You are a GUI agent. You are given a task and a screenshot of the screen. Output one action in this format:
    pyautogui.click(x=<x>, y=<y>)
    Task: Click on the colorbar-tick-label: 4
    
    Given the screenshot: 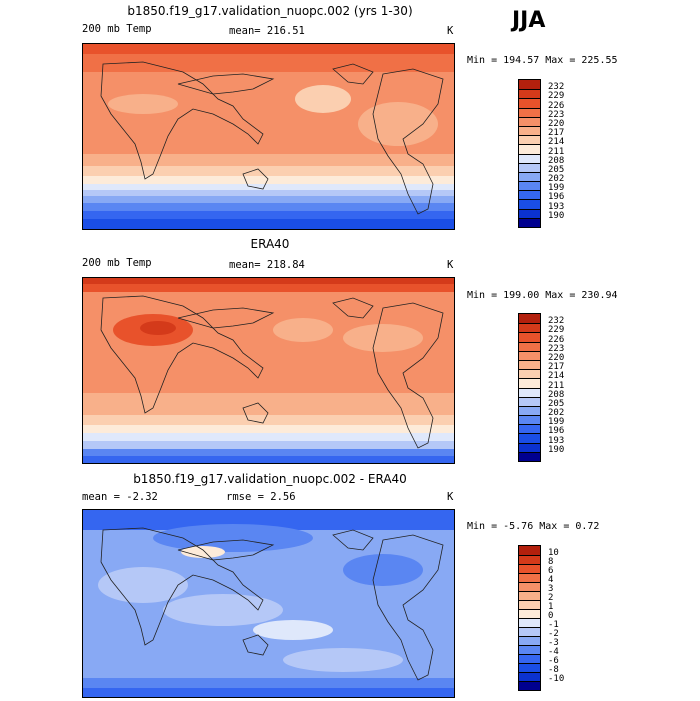 What is the action you would take?
    pyautogui.click(x=551, y=580)
    